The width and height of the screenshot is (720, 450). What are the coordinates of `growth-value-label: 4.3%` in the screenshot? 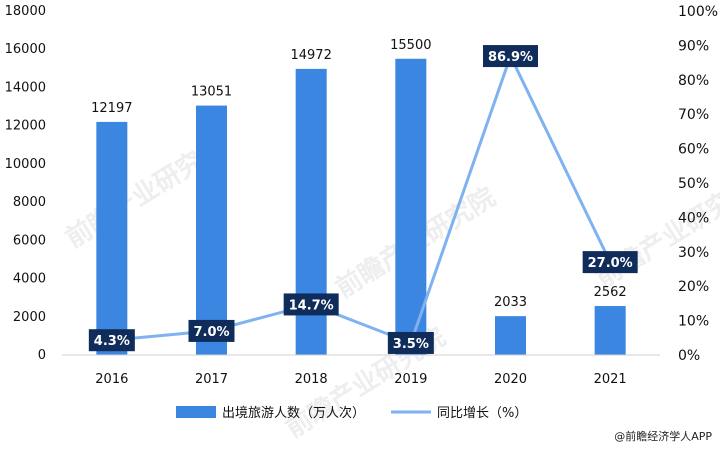 It's located at (112, 341).